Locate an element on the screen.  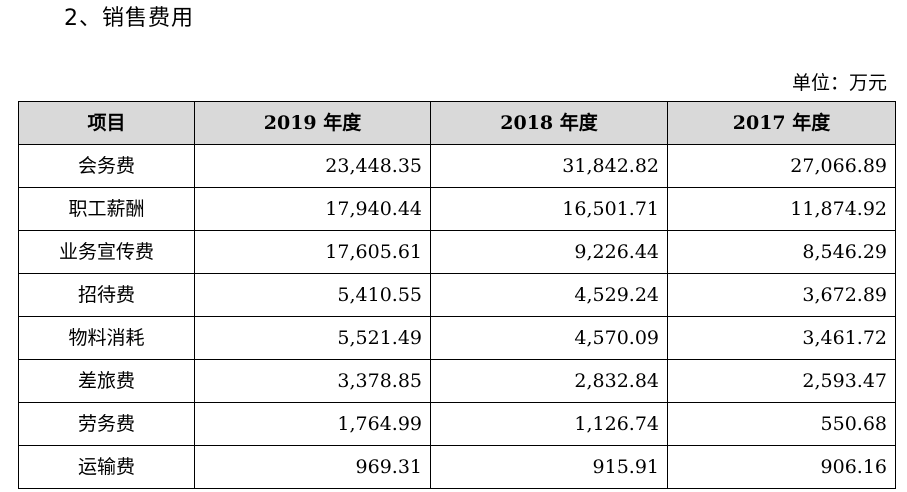
cell-2019: 969.31 is located at coordinates (312, 467).